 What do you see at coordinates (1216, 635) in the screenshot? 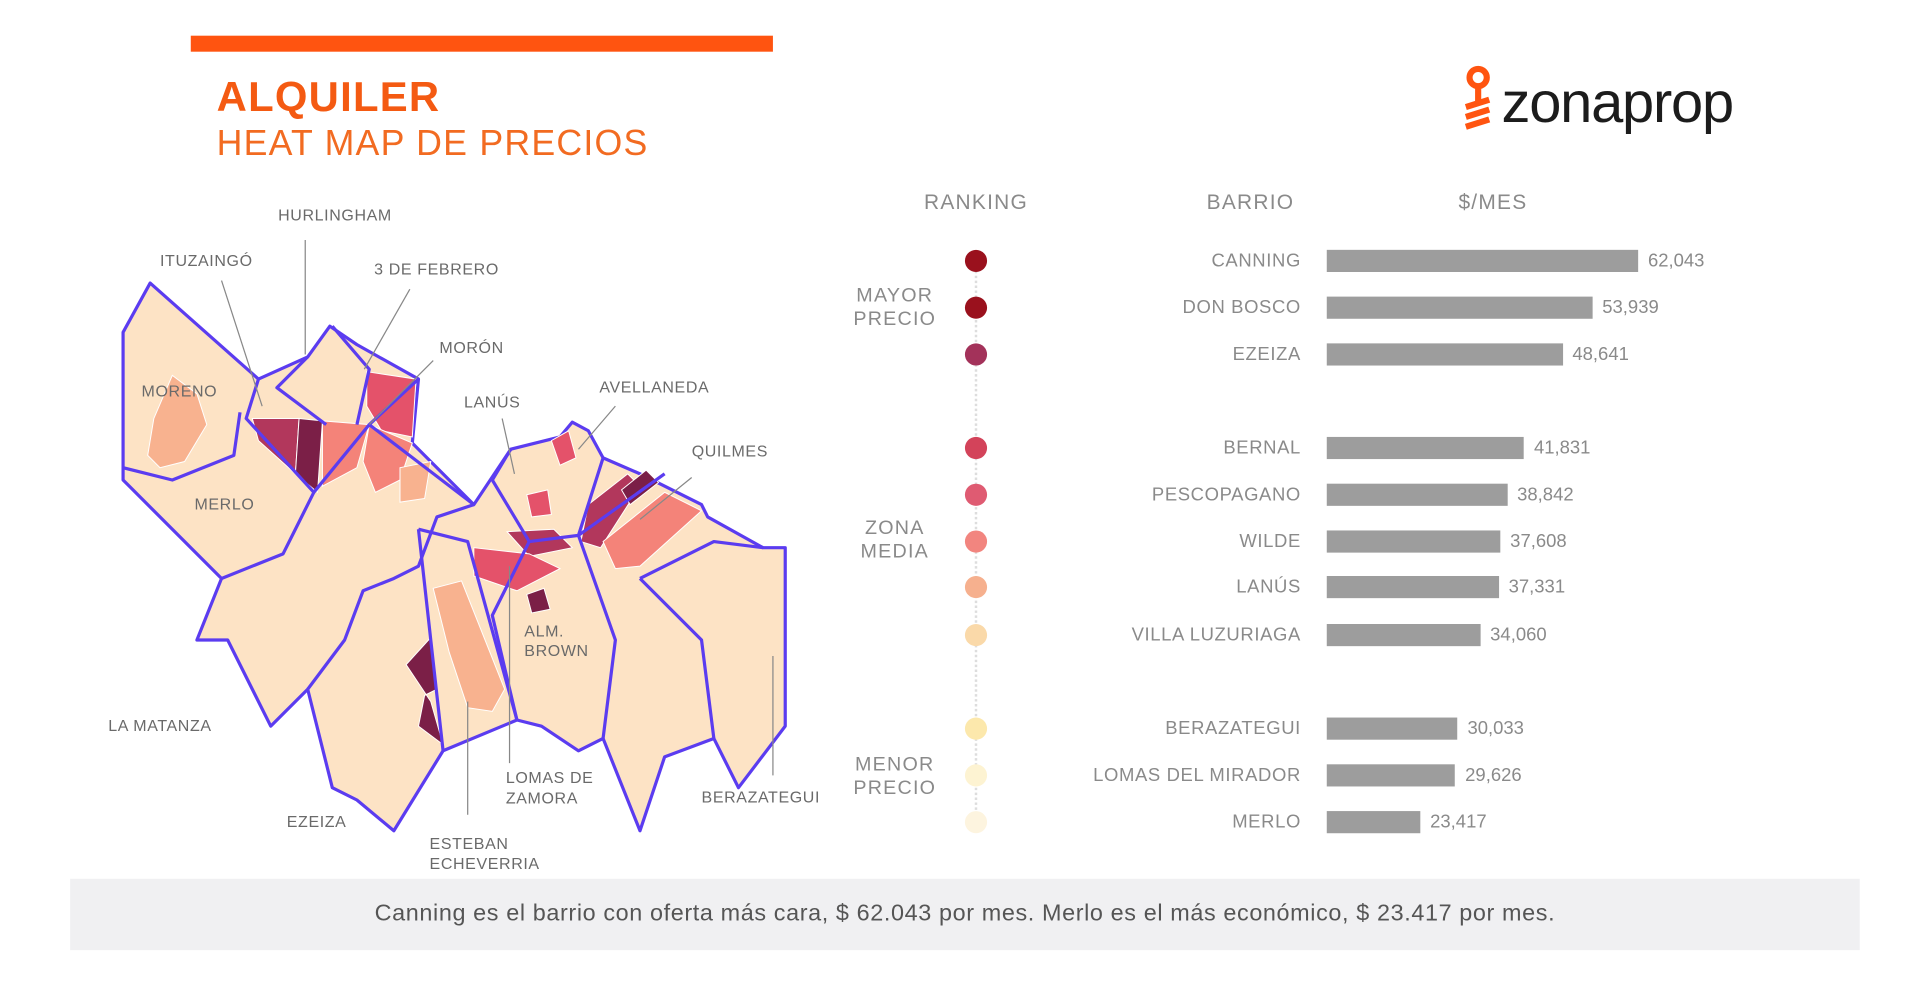
I see `barrio-label: VILLA LUZURIAGA` at bounding box center [1216, 635].